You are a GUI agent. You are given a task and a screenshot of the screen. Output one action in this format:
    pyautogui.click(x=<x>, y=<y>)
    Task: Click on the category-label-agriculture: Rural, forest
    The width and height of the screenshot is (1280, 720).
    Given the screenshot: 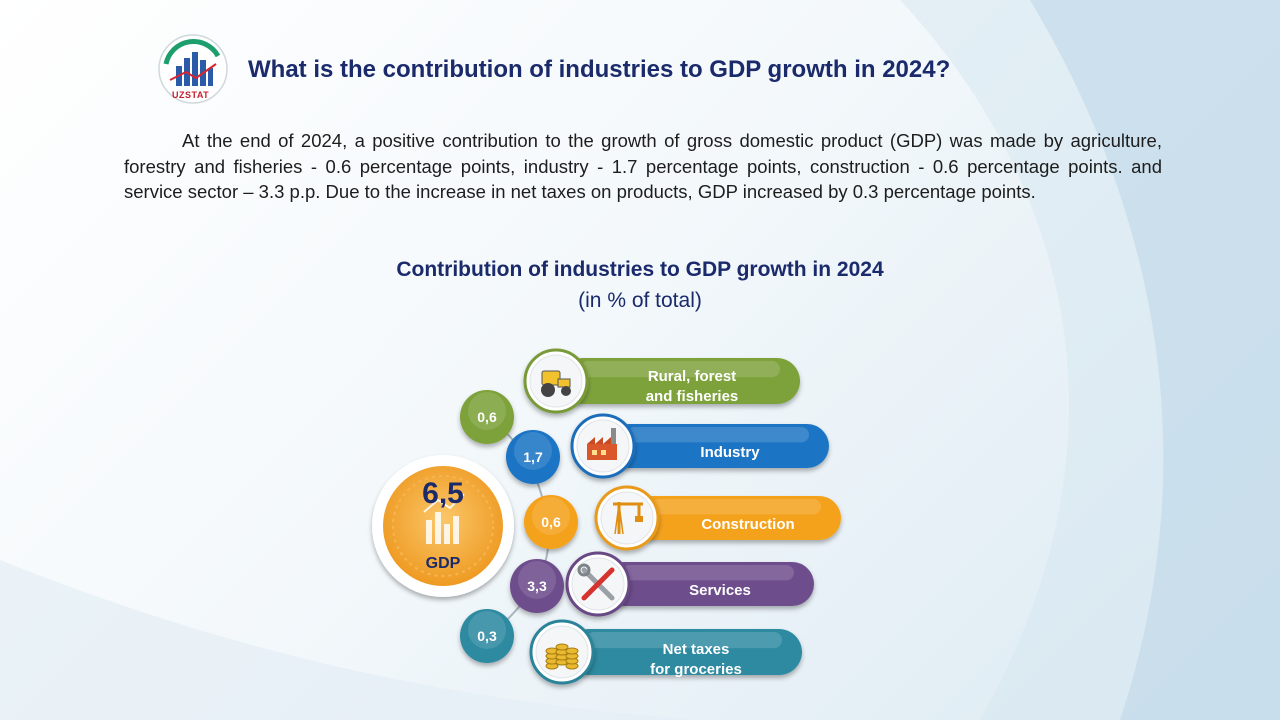 What is the action you would take?
    pyautogui.click(x=692, y=376)
    